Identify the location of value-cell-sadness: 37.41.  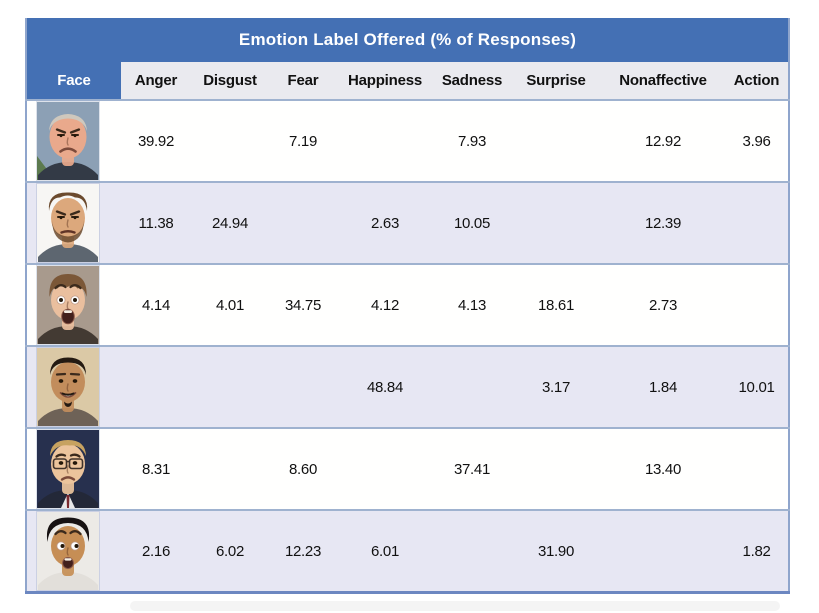
(472, 469).